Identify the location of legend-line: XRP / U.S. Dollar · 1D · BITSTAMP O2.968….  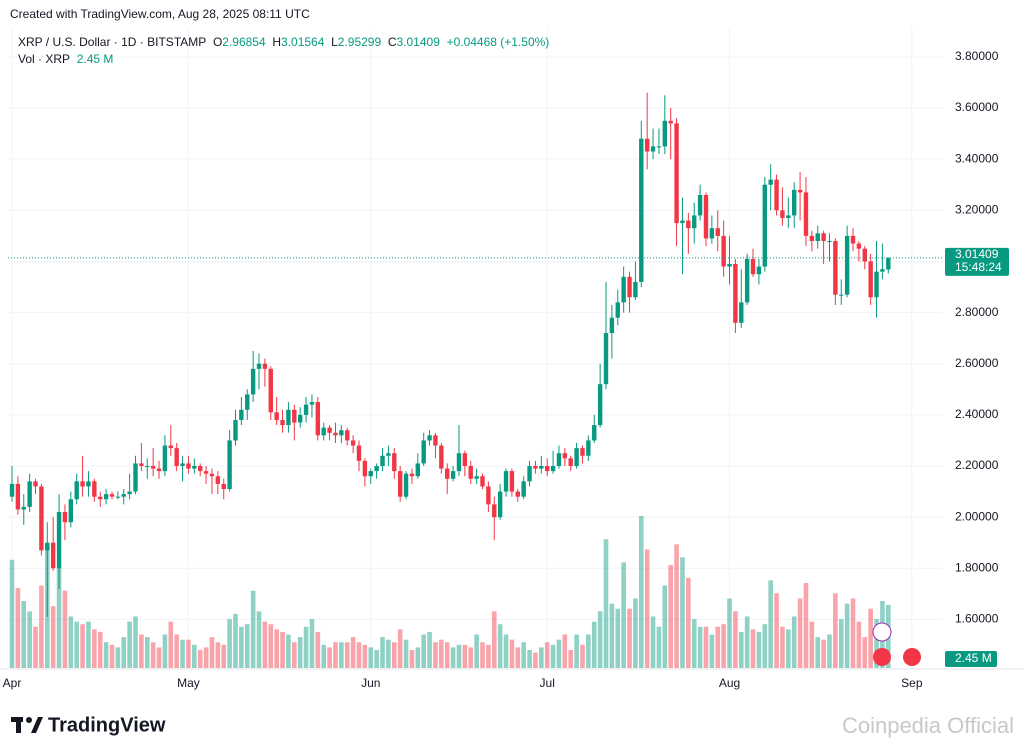
(283, 42).